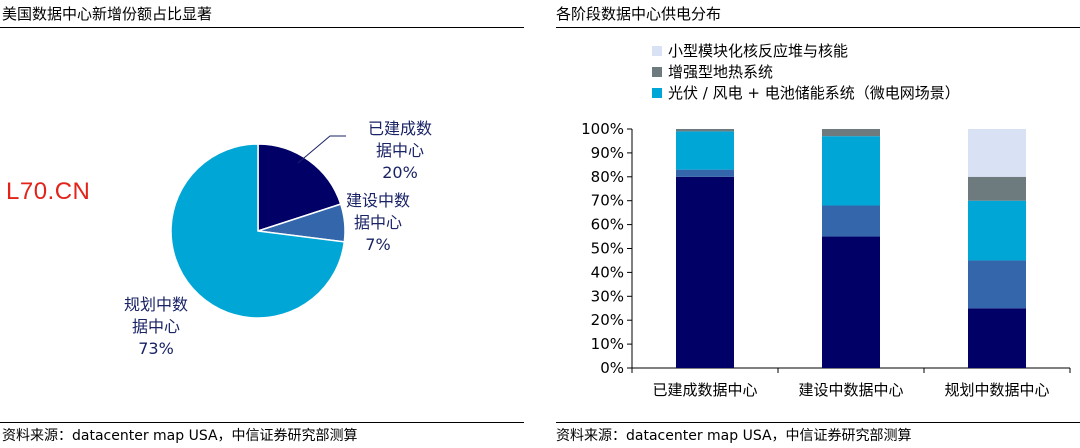 This screenshot has width=1080, height=448. Describe the element at coordinates (996, 390) in the screenshot. I see `x-category-label: 规划中数据中心` at that location.